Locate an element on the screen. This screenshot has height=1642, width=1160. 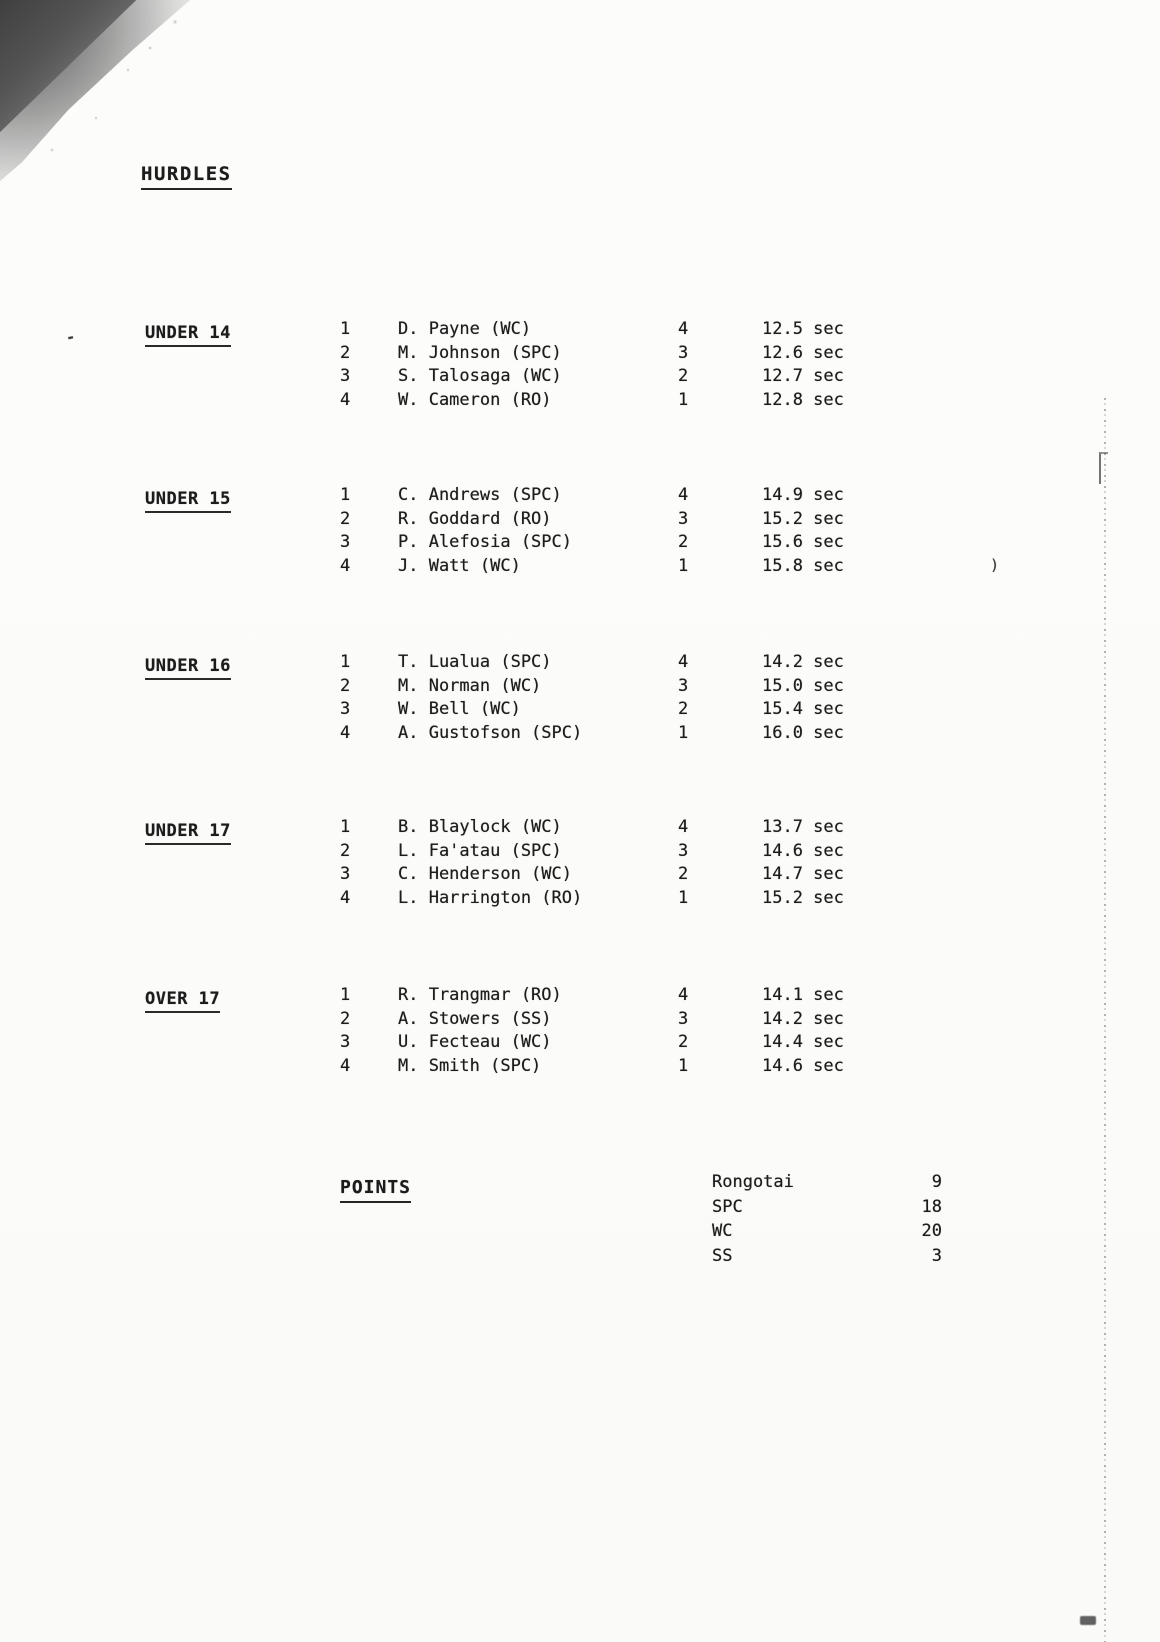
scan-edge-line-artifact is located at coordinates (1105, 1020).